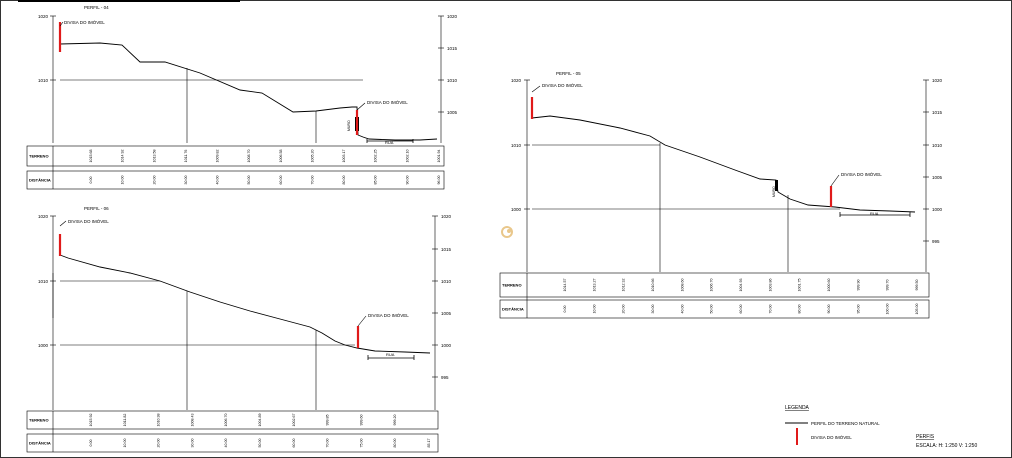  What do you see at coordinates (349, 125) in the screenshot?
I see `muro-label: MURO` at bounding box center [349, 125].